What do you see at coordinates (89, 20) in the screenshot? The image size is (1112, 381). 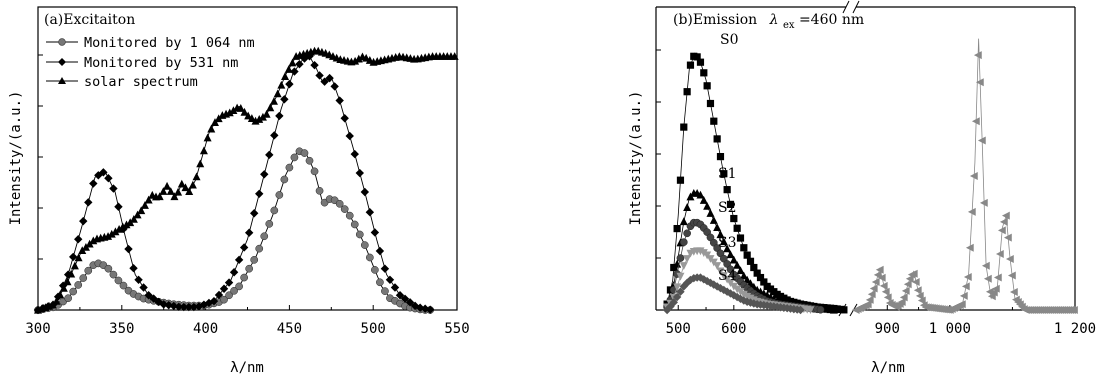 I see `panel-a-title: (a)Excitaiton` at bounding box center [89, 20].